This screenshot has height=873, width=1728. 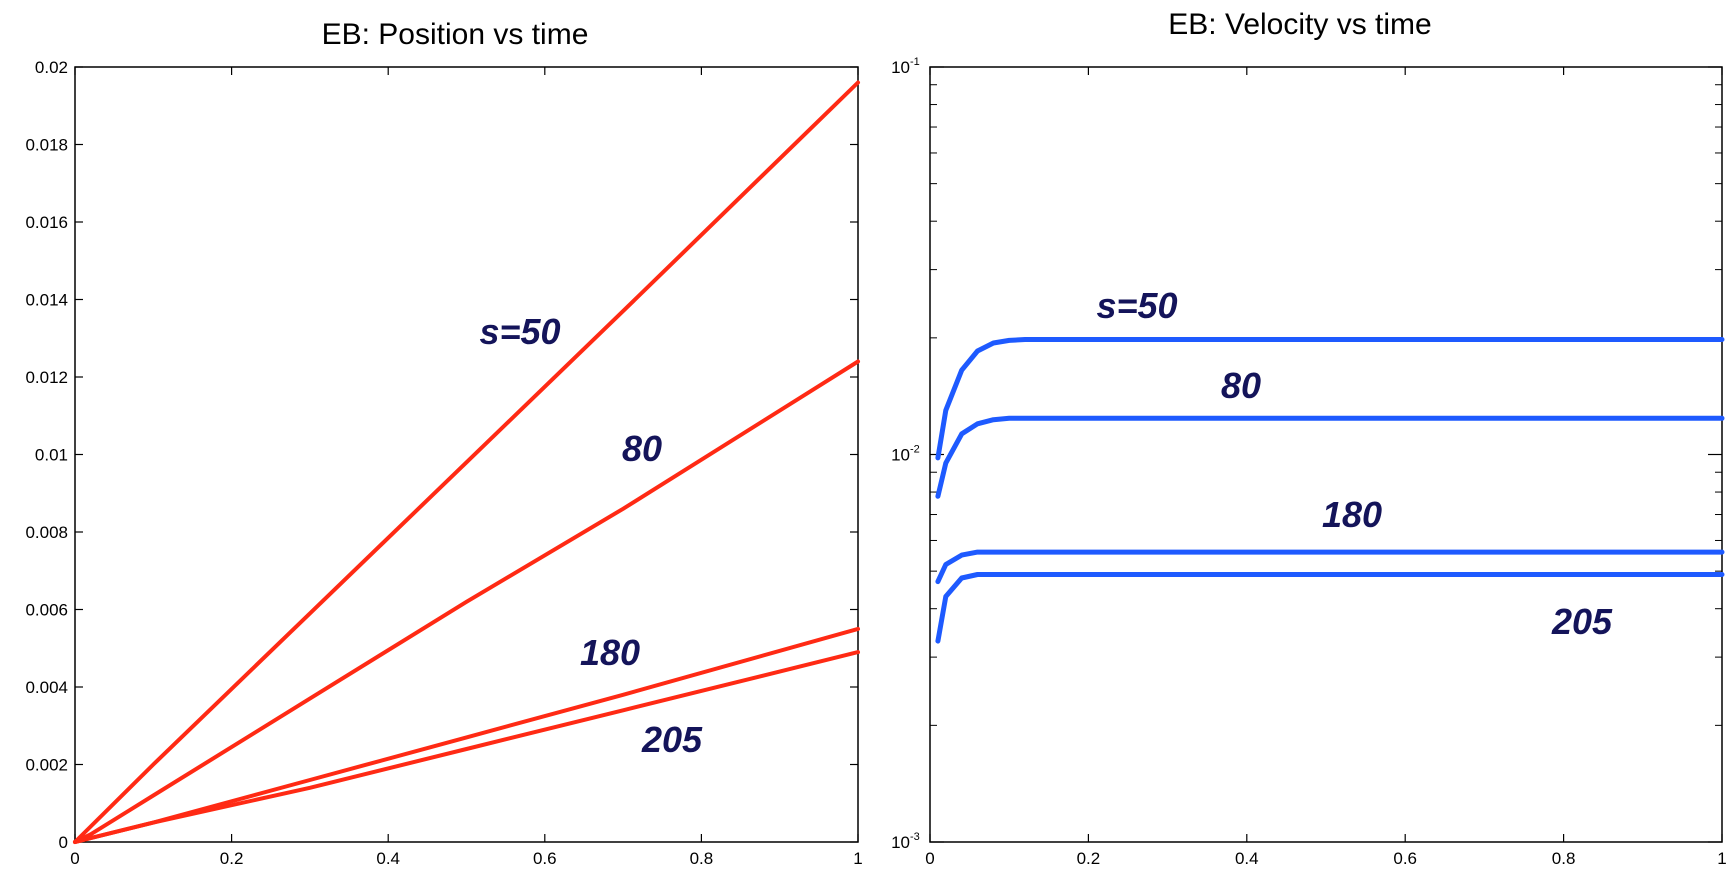 What do you see at coordinates (915, 62) in the screenshot?
I see `y-tick-exponent: -1` at bounding box center [915, 62].